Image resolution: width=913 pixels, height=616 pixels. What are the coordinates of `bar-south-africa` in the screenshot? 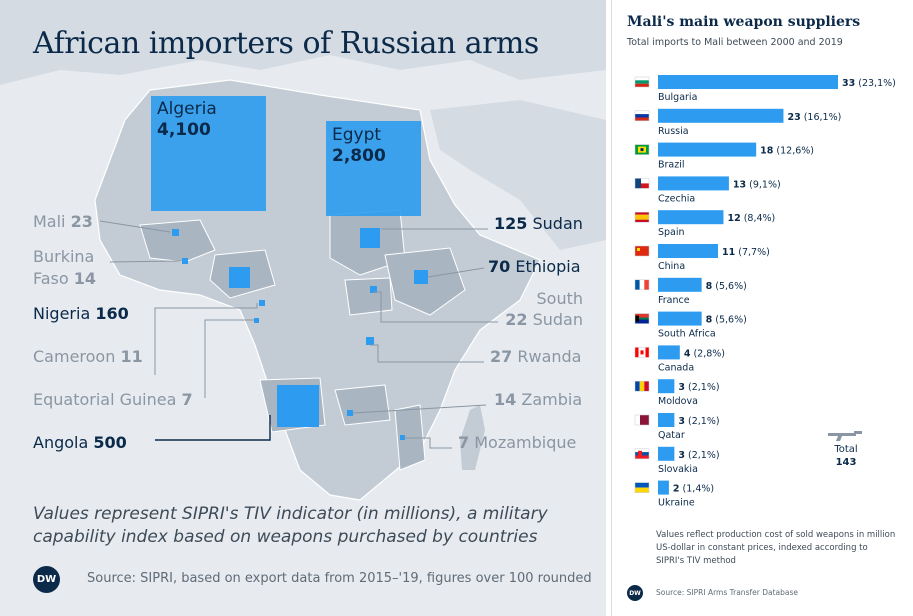 It's located at (680, 318).